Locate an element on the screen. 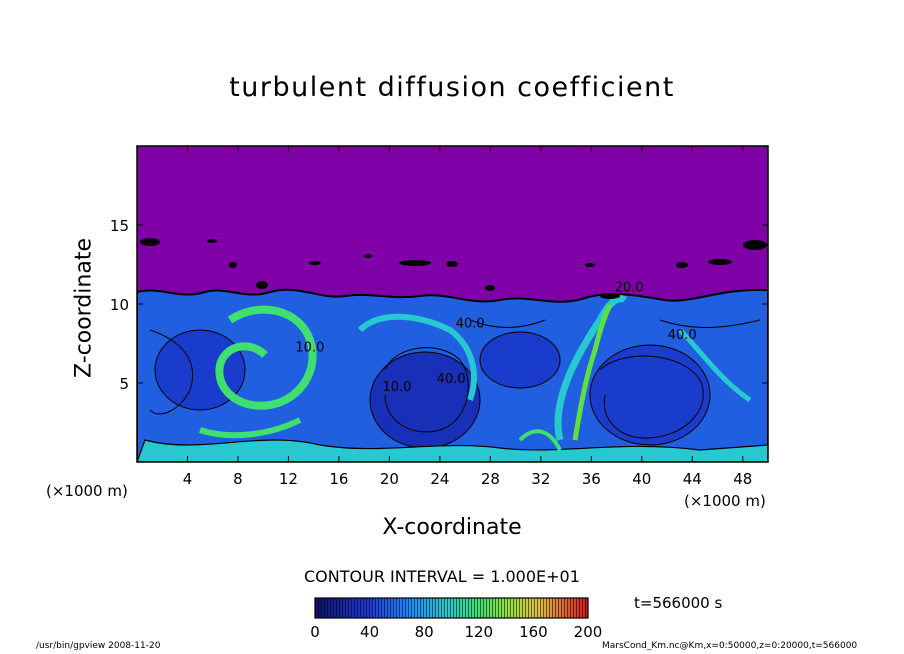  colorbar-tick-label: 200 is located at coordinates (588, 632).